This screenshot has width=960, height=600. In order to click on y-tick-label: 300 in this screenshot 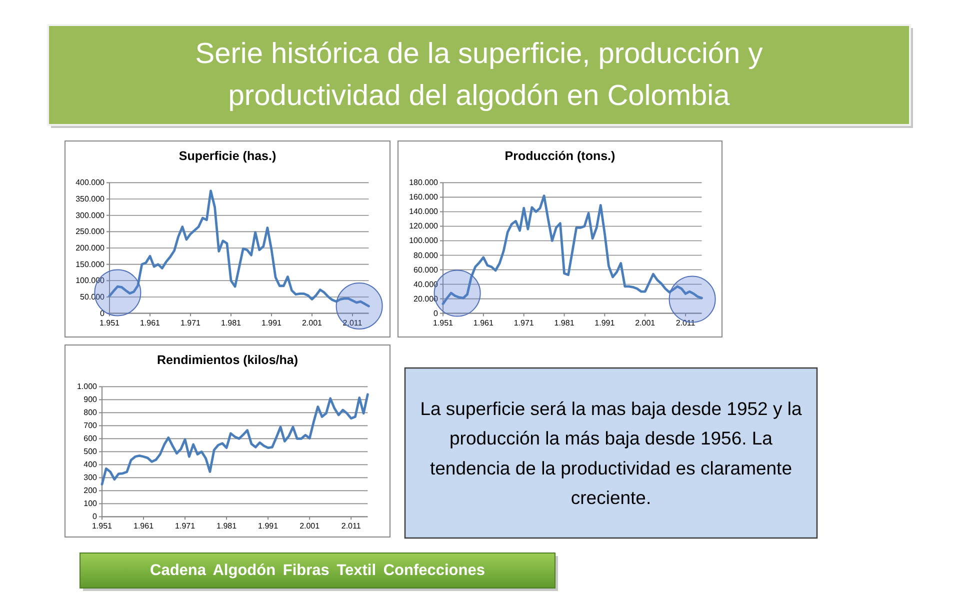, I will do `click(91, 477)`.